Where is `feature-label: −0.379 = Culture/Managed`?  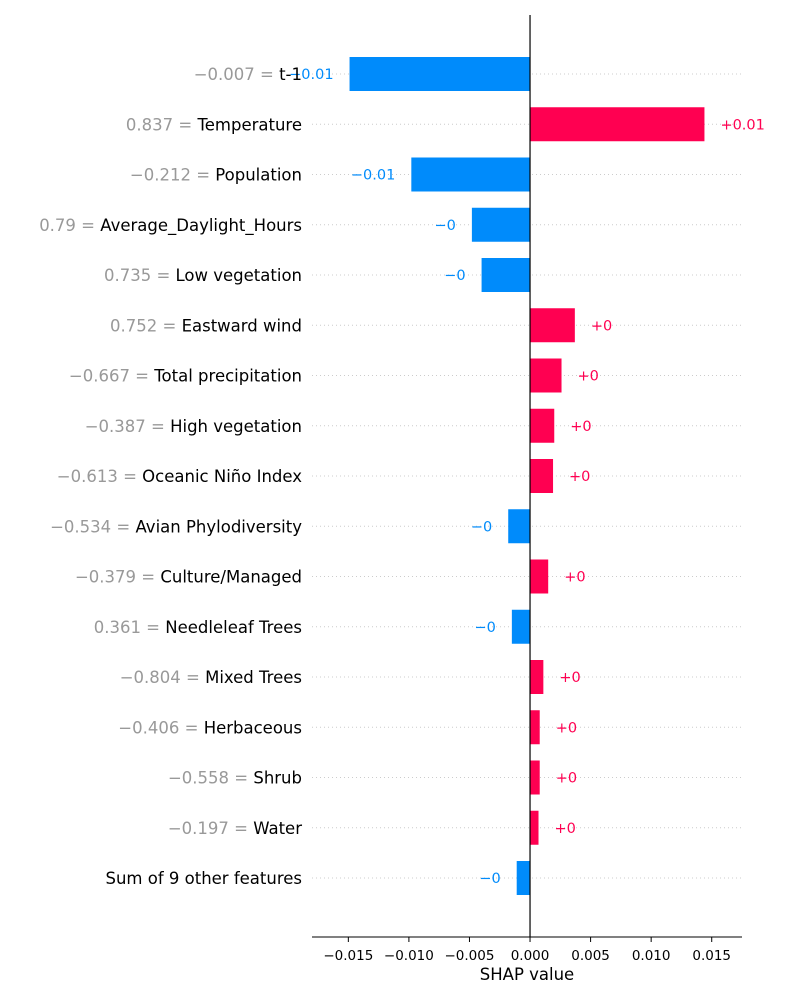
feature-label: −0.379 = Culture/Managed is located at coordinates (188, 577).